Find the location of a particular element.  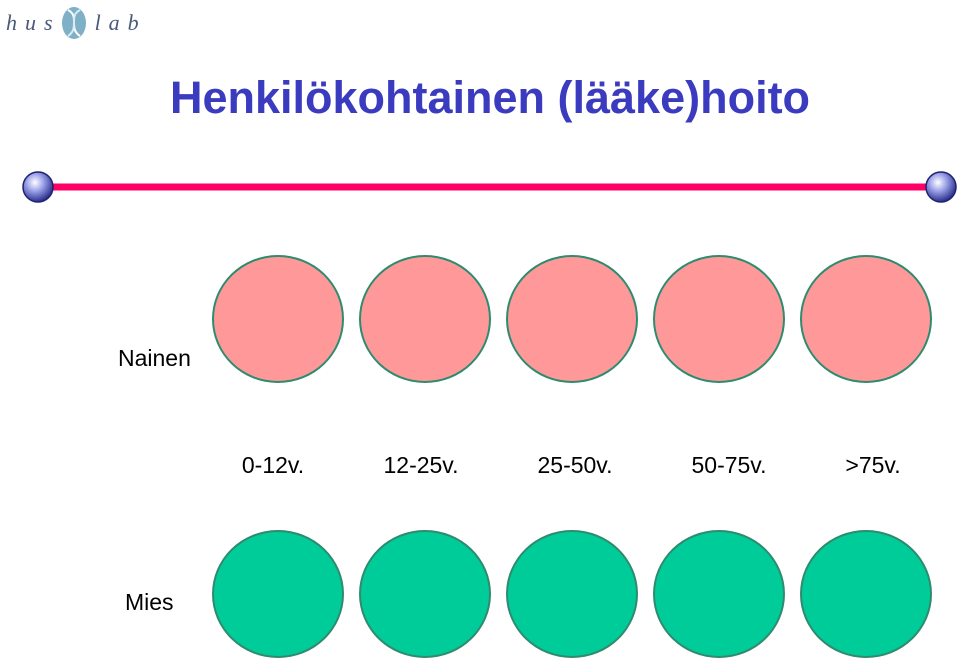

page-title: Henkilökohtainen (lääke)hoito is located at coordinates (490, 97).